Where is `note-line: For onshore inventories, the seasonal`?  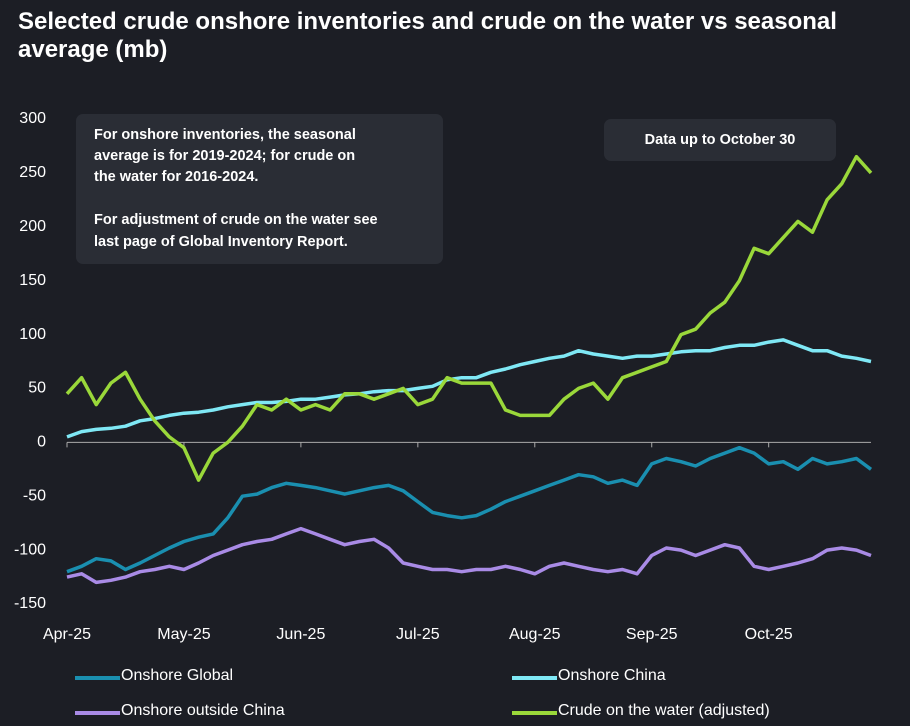
note-line: For onshore inventories, the seasonal is located at coordinates (225, 135).